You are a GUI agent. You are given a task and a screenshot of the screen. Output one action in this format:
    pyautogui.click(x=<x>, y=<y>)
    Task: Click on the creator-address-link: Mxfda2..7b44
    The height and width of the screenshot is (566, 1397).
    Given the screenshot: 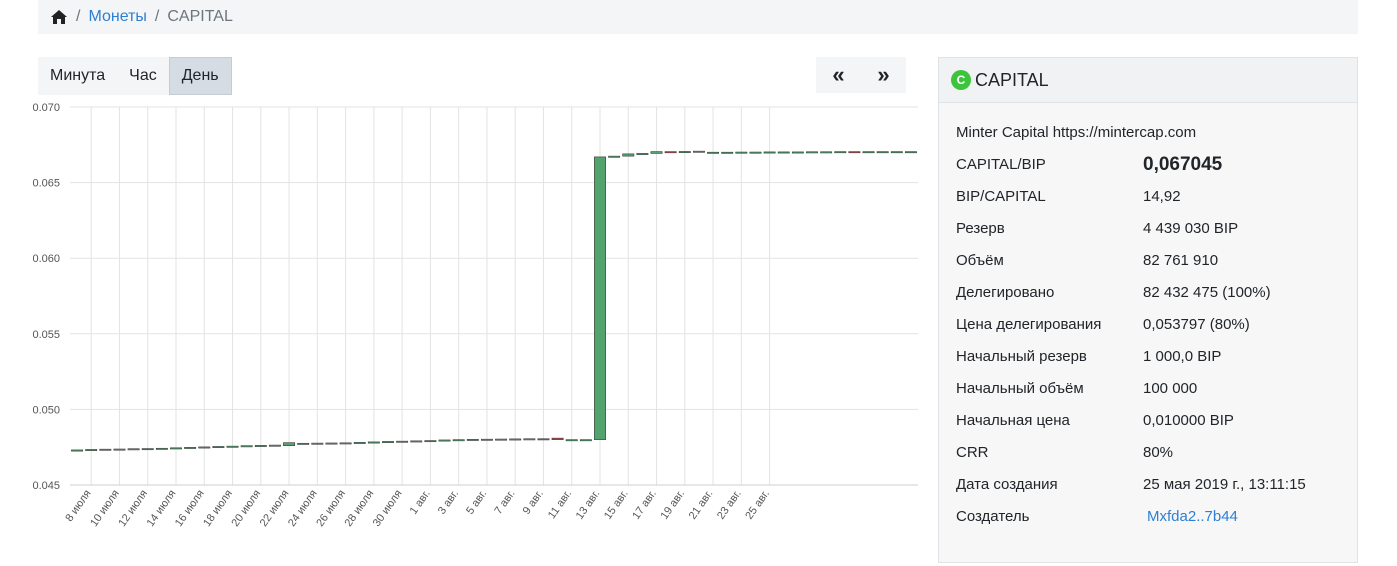 What is the action you would take?
    pyautogui.click(x=1192, y=516)
    